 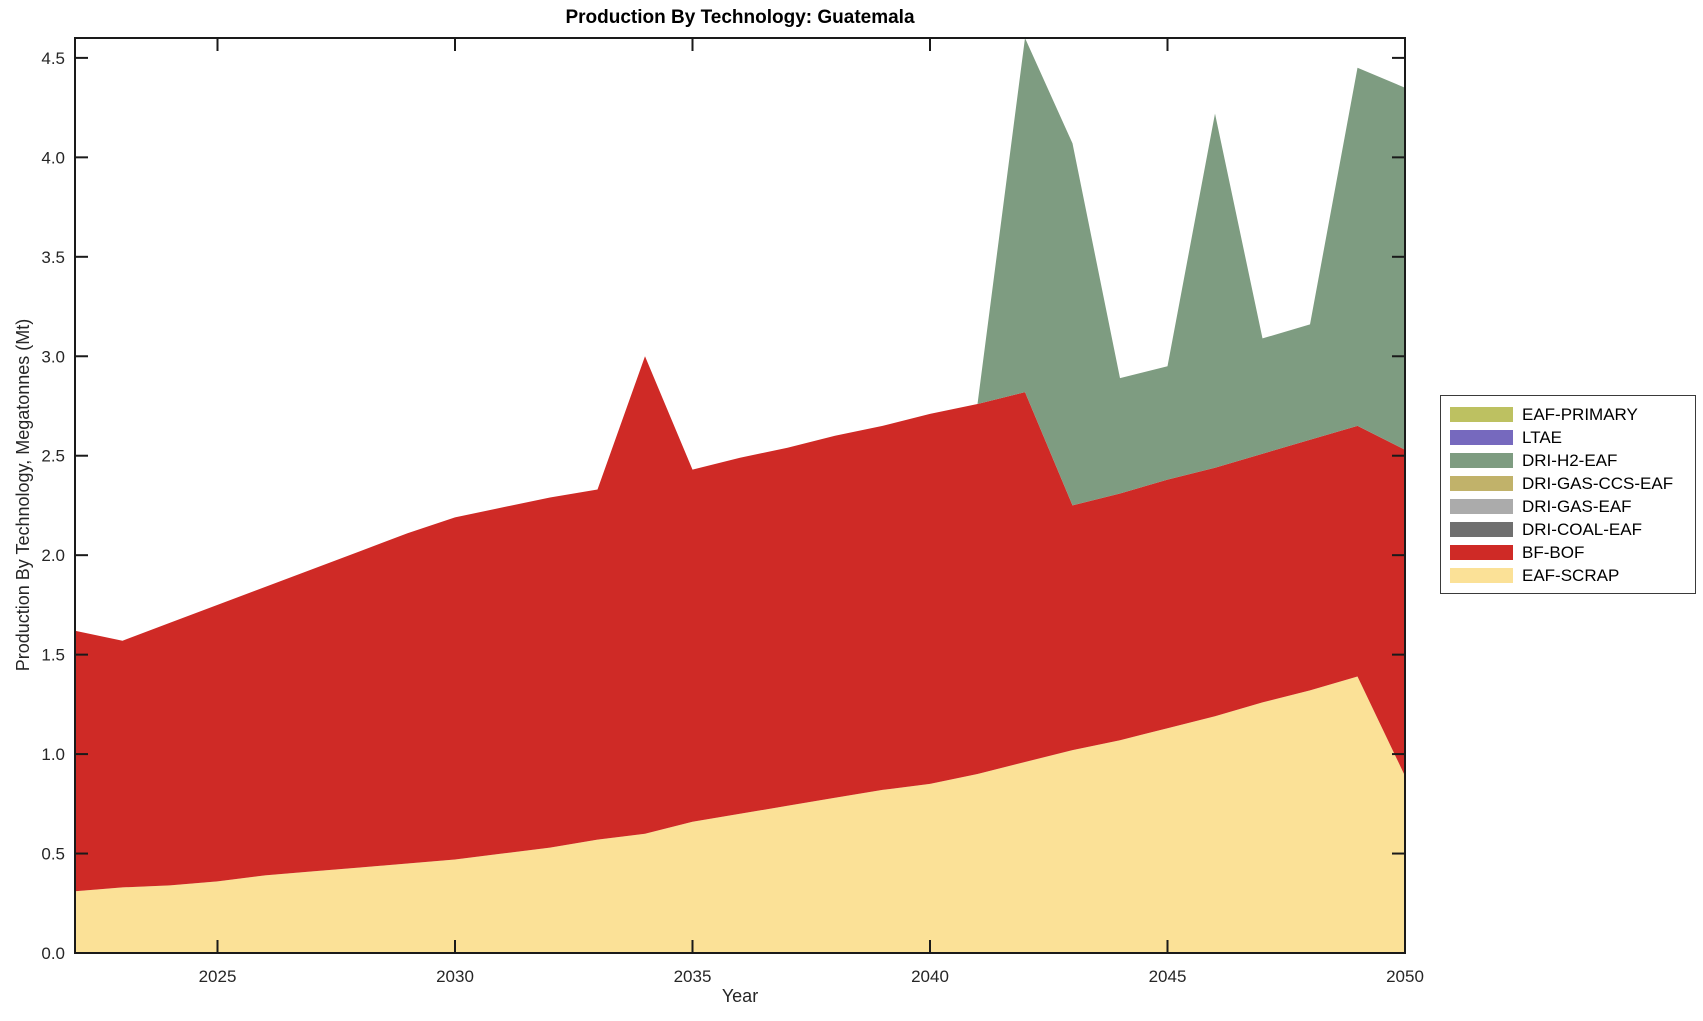 What do you see at coordinates (53, 555) in the screenshot?
I see `y-tick-label: 2.0` at bounding box center [53, 555].